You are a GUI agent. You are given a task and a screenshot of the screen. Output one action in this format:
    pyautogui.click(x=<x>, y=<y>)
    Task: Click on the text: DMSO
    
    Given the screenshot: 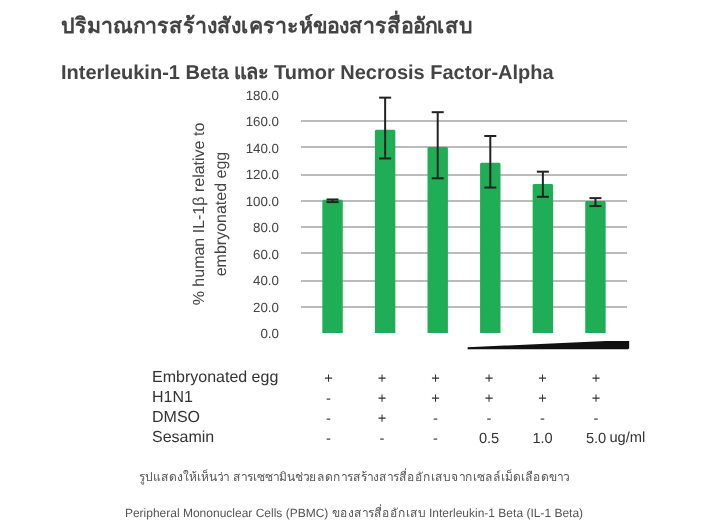 What is the action you would take?
    pyautogui.click(x=176, y=417)
    